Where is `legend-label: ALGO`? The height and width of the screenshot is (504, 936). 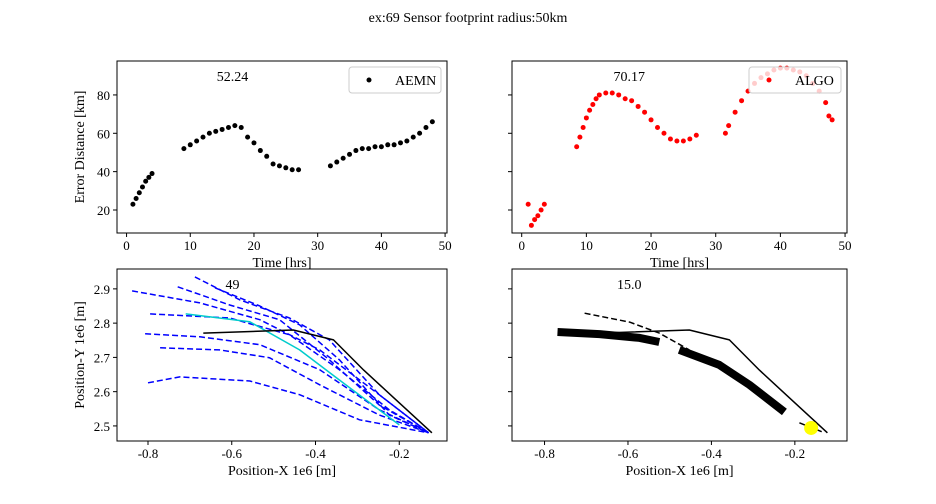 legend-label: ALGO is located at coordinates (814, 81).